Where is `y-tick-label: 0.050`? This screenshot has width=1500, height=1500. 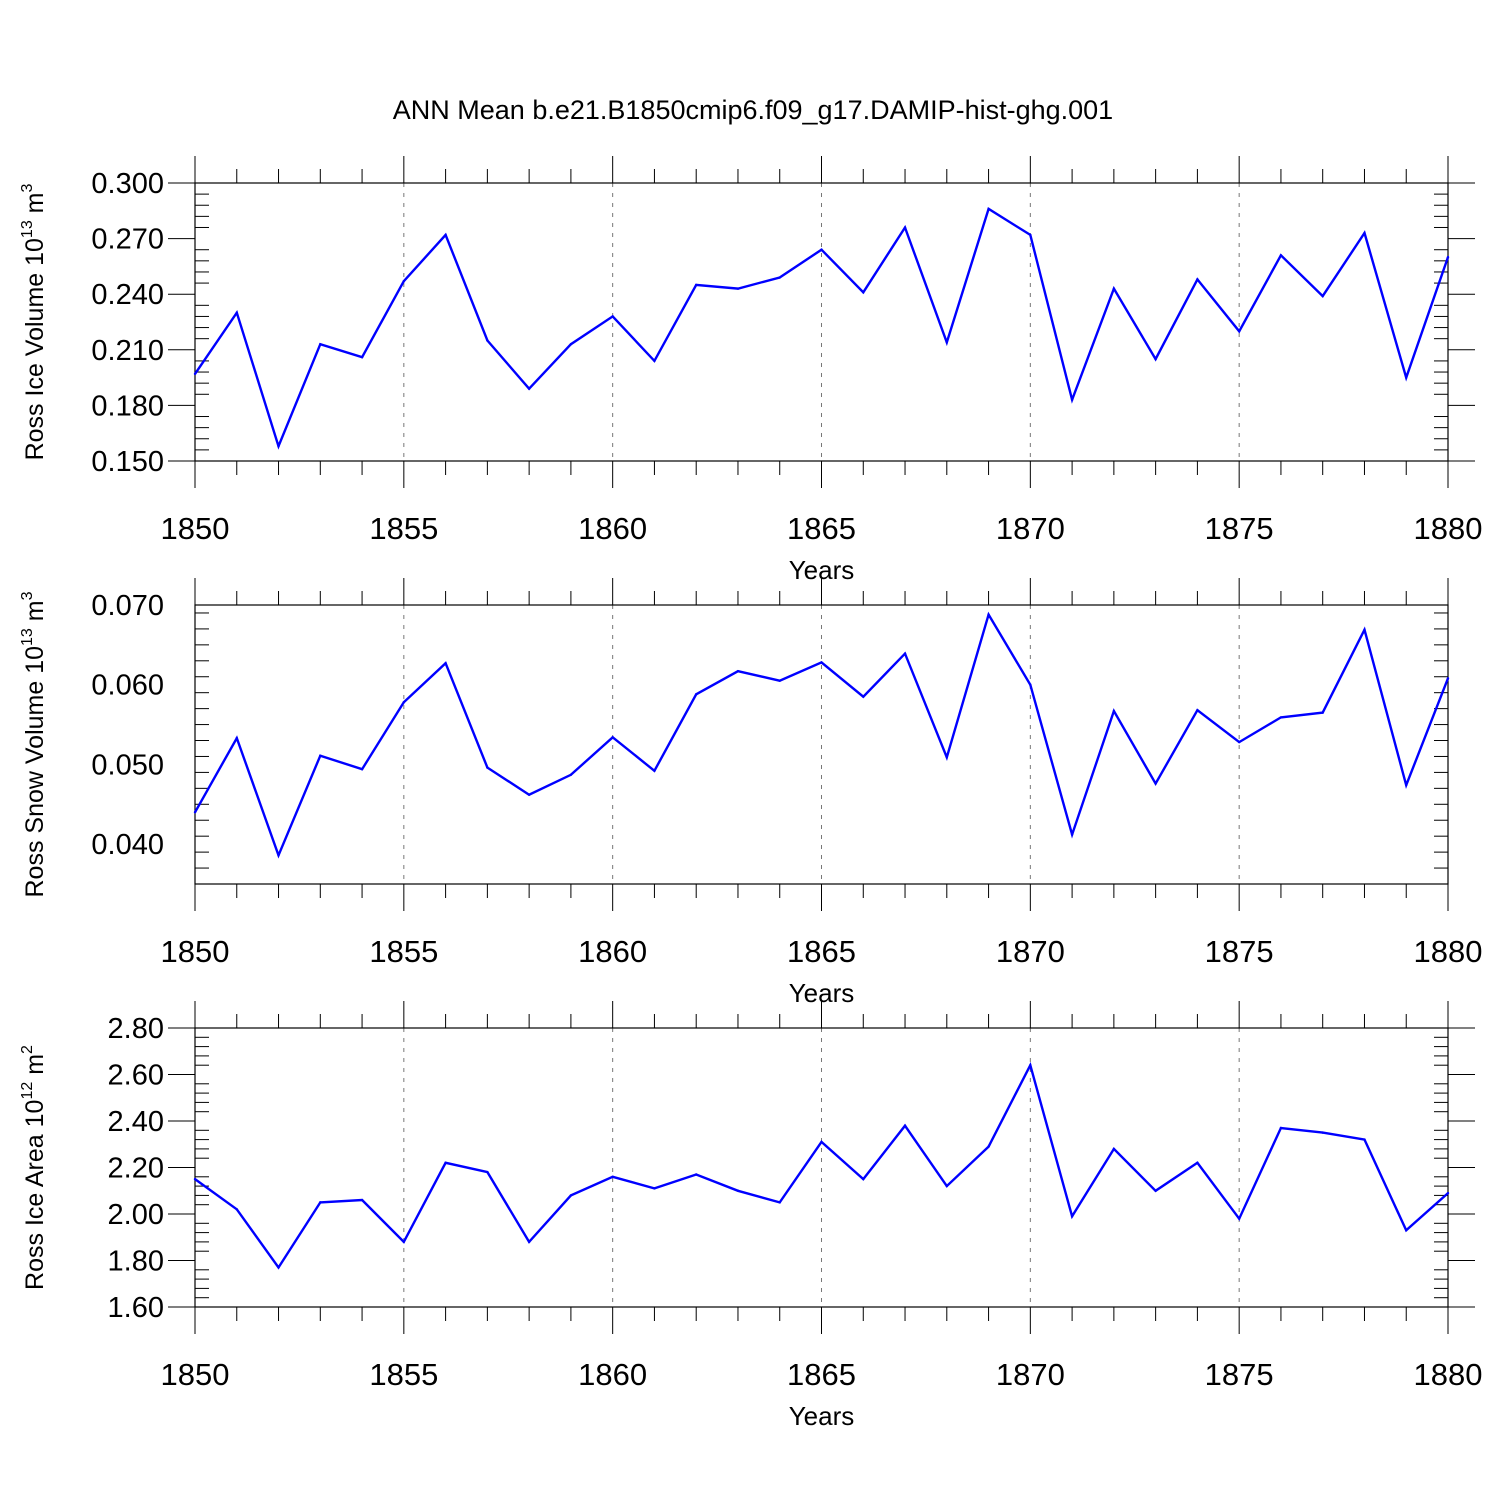 y-tick-label: 0.050 is located at coordinates (127, 765).